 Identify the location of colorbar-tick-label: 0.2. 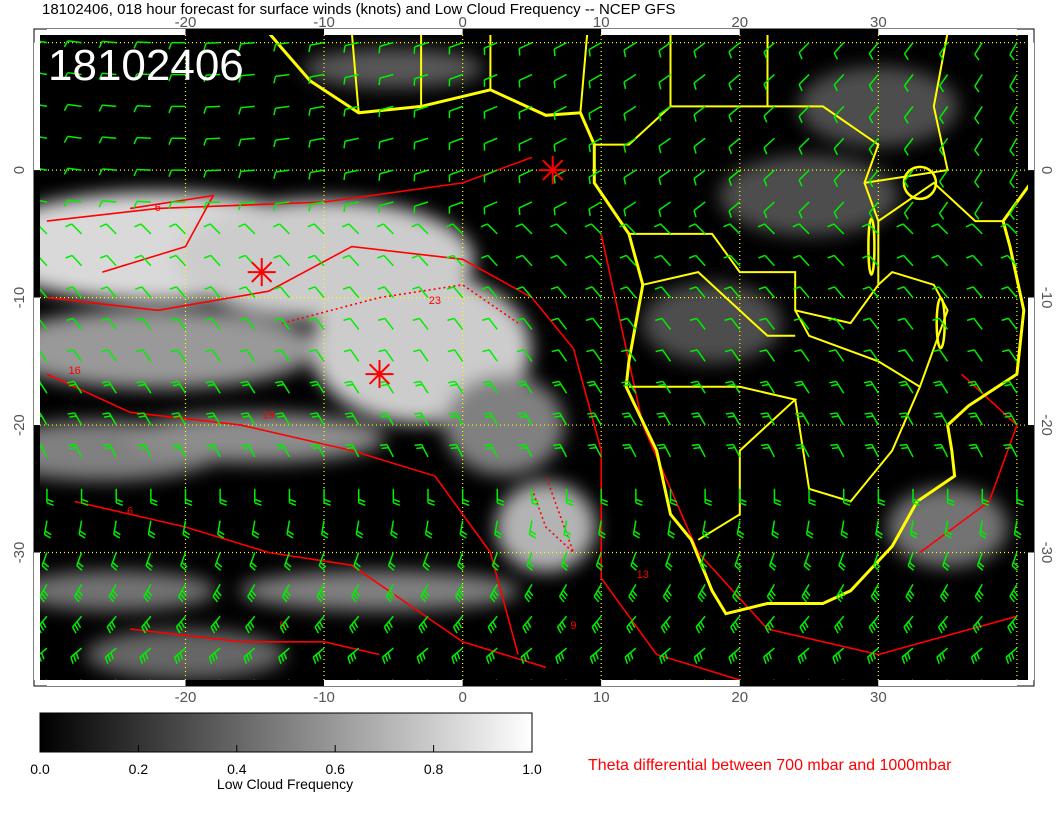
(139, 769).